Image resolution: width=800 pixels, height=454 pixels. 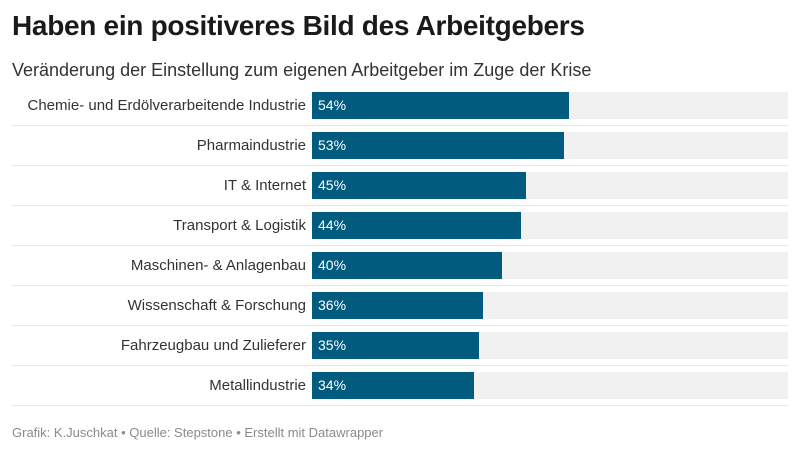 What do you see at coordinates (550, 345) in the screenshot?
I see `bar-track: 35%` at bounding box center [550, 345].